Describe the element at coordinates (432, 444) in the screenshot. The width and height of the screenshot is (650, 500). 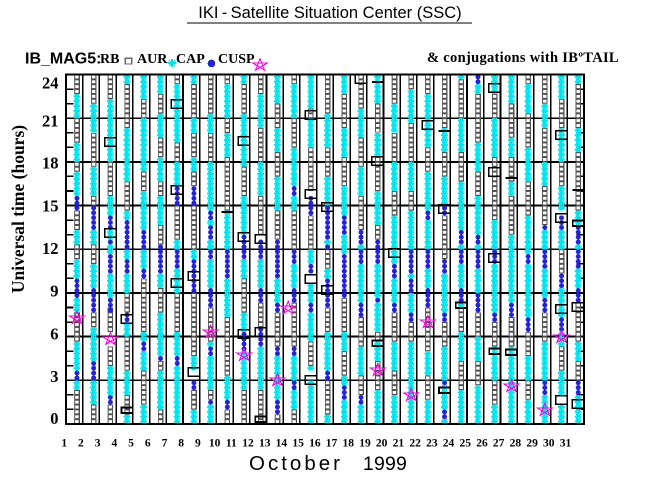
I see `svg-text: 23` at that location.